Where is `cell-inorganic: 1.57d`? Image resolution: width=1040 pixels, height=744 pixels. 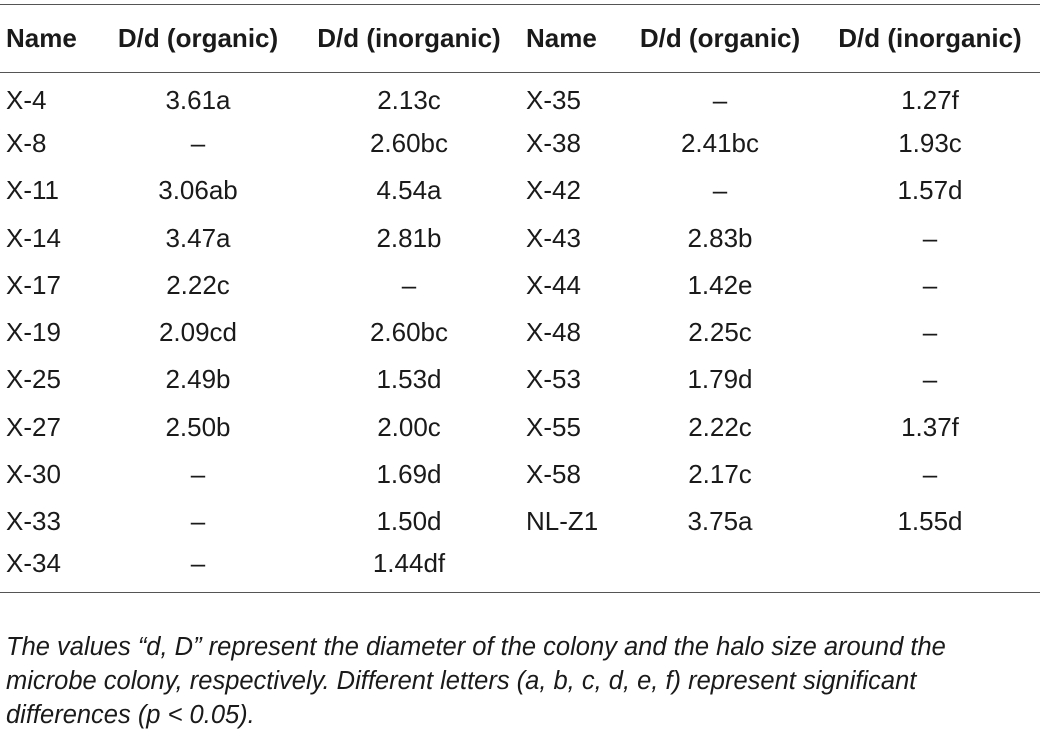
cell-inorganic: 1.57d is located at coordinates (930, 190).